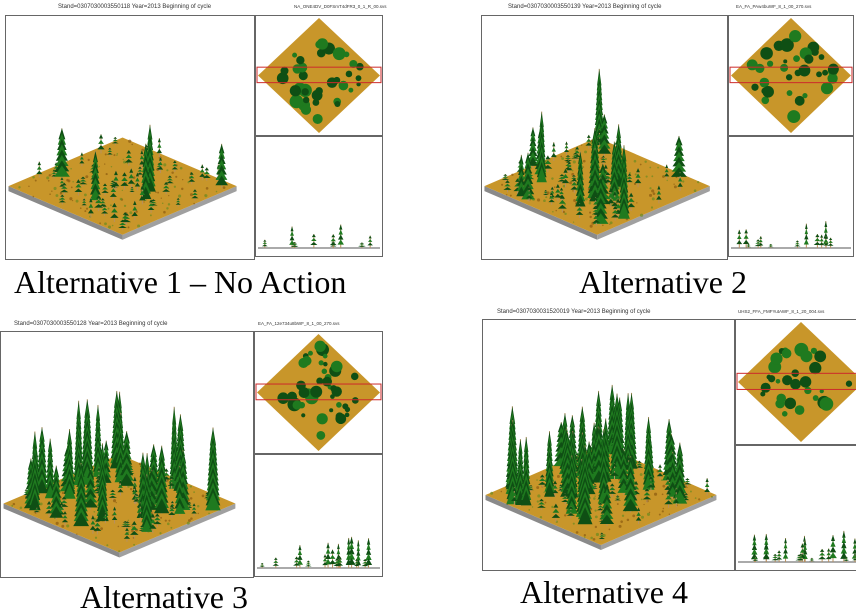  What do you see at coordinates (299, 323) in the screenshot?
I see `file-label: EA_FA_12e734u8bWF_8_1_00_270.svs` at bounding box center [299, 323].